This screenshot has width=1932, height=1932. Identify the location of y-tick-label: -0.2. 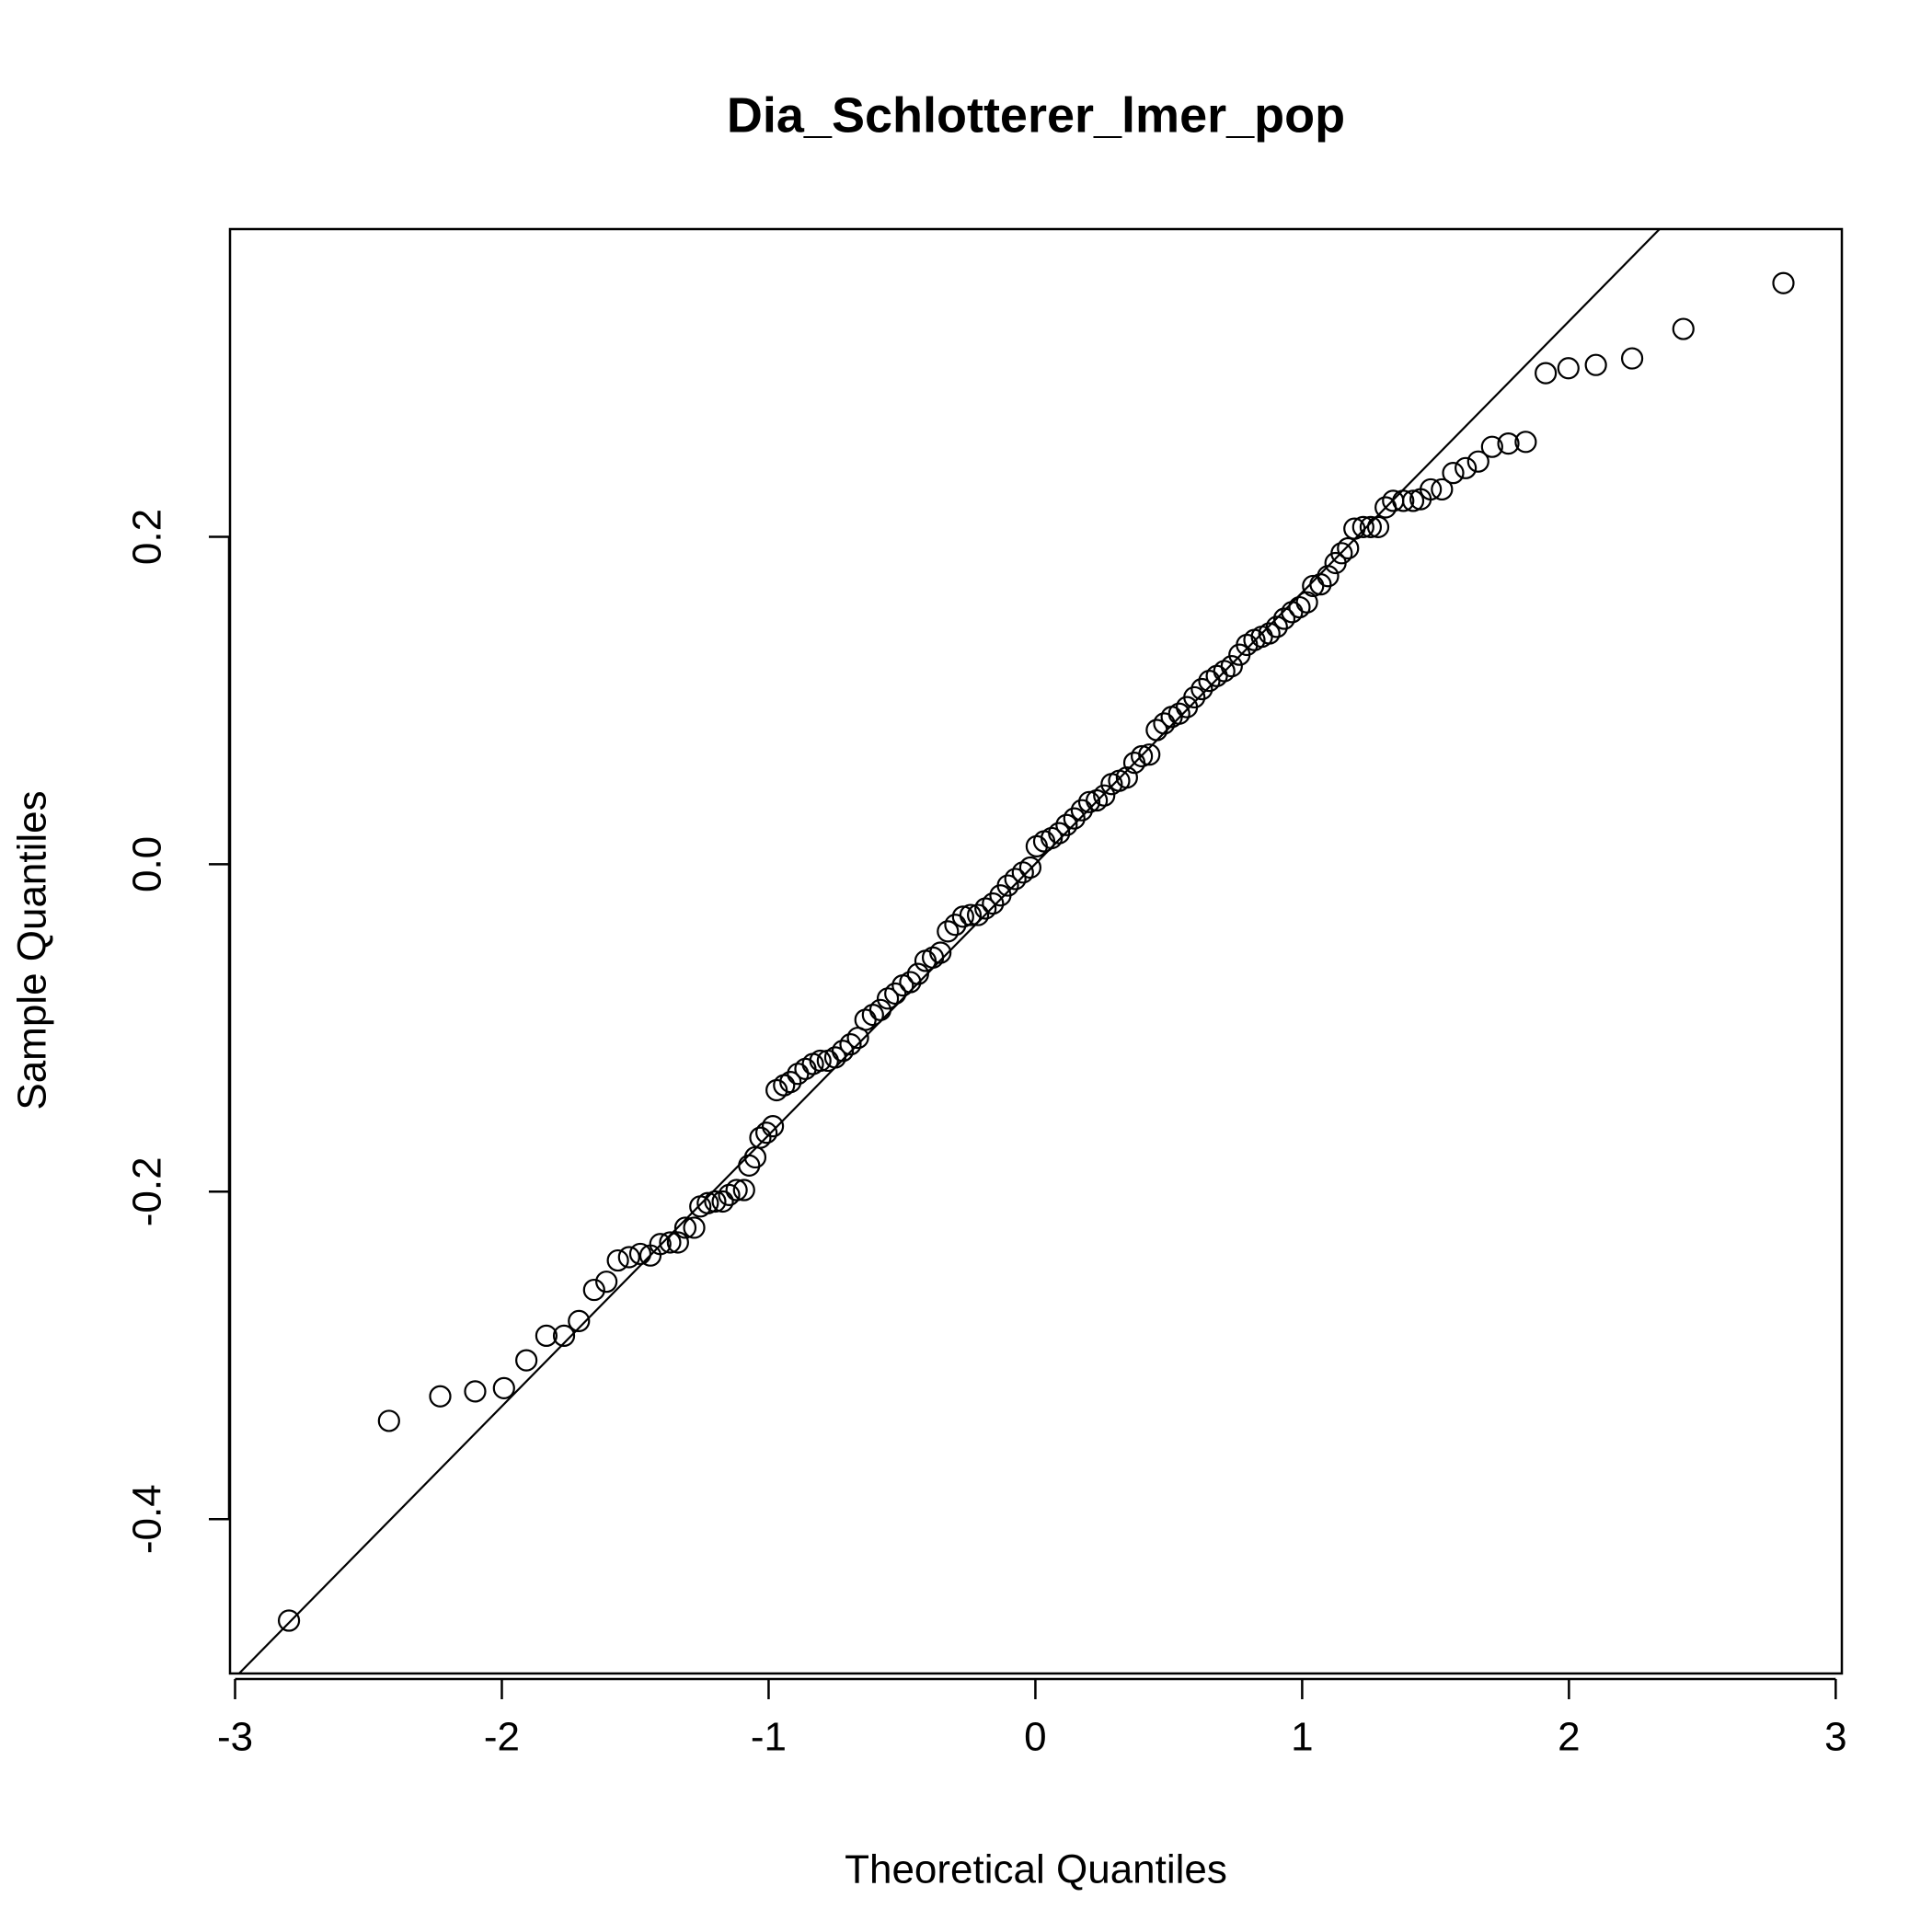
(147, 1191).